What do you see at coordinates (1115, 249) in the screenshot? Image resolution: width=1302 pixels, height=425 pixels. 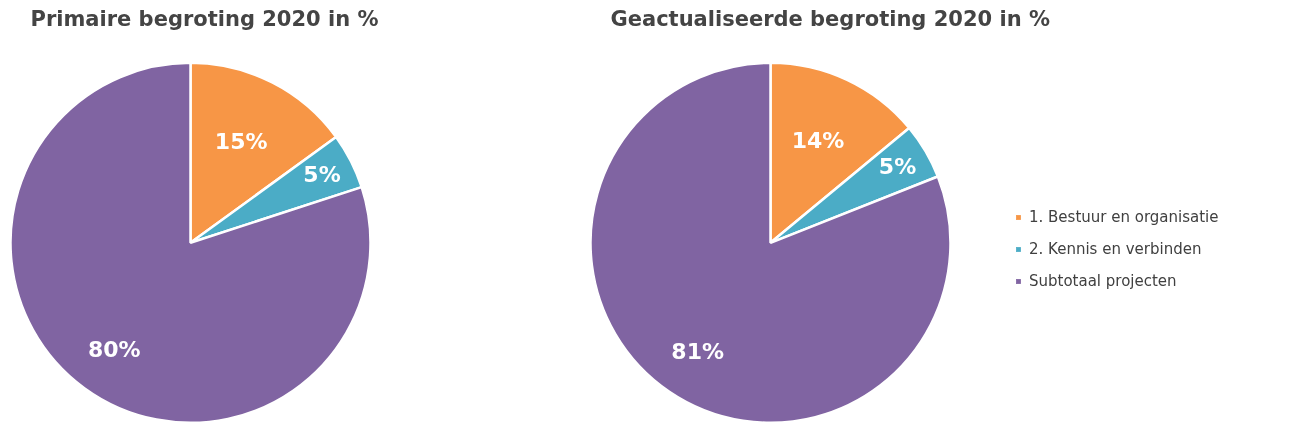 I see `legend-label: 2. Kennis en verbinden` at bounding box center [1115, 249].